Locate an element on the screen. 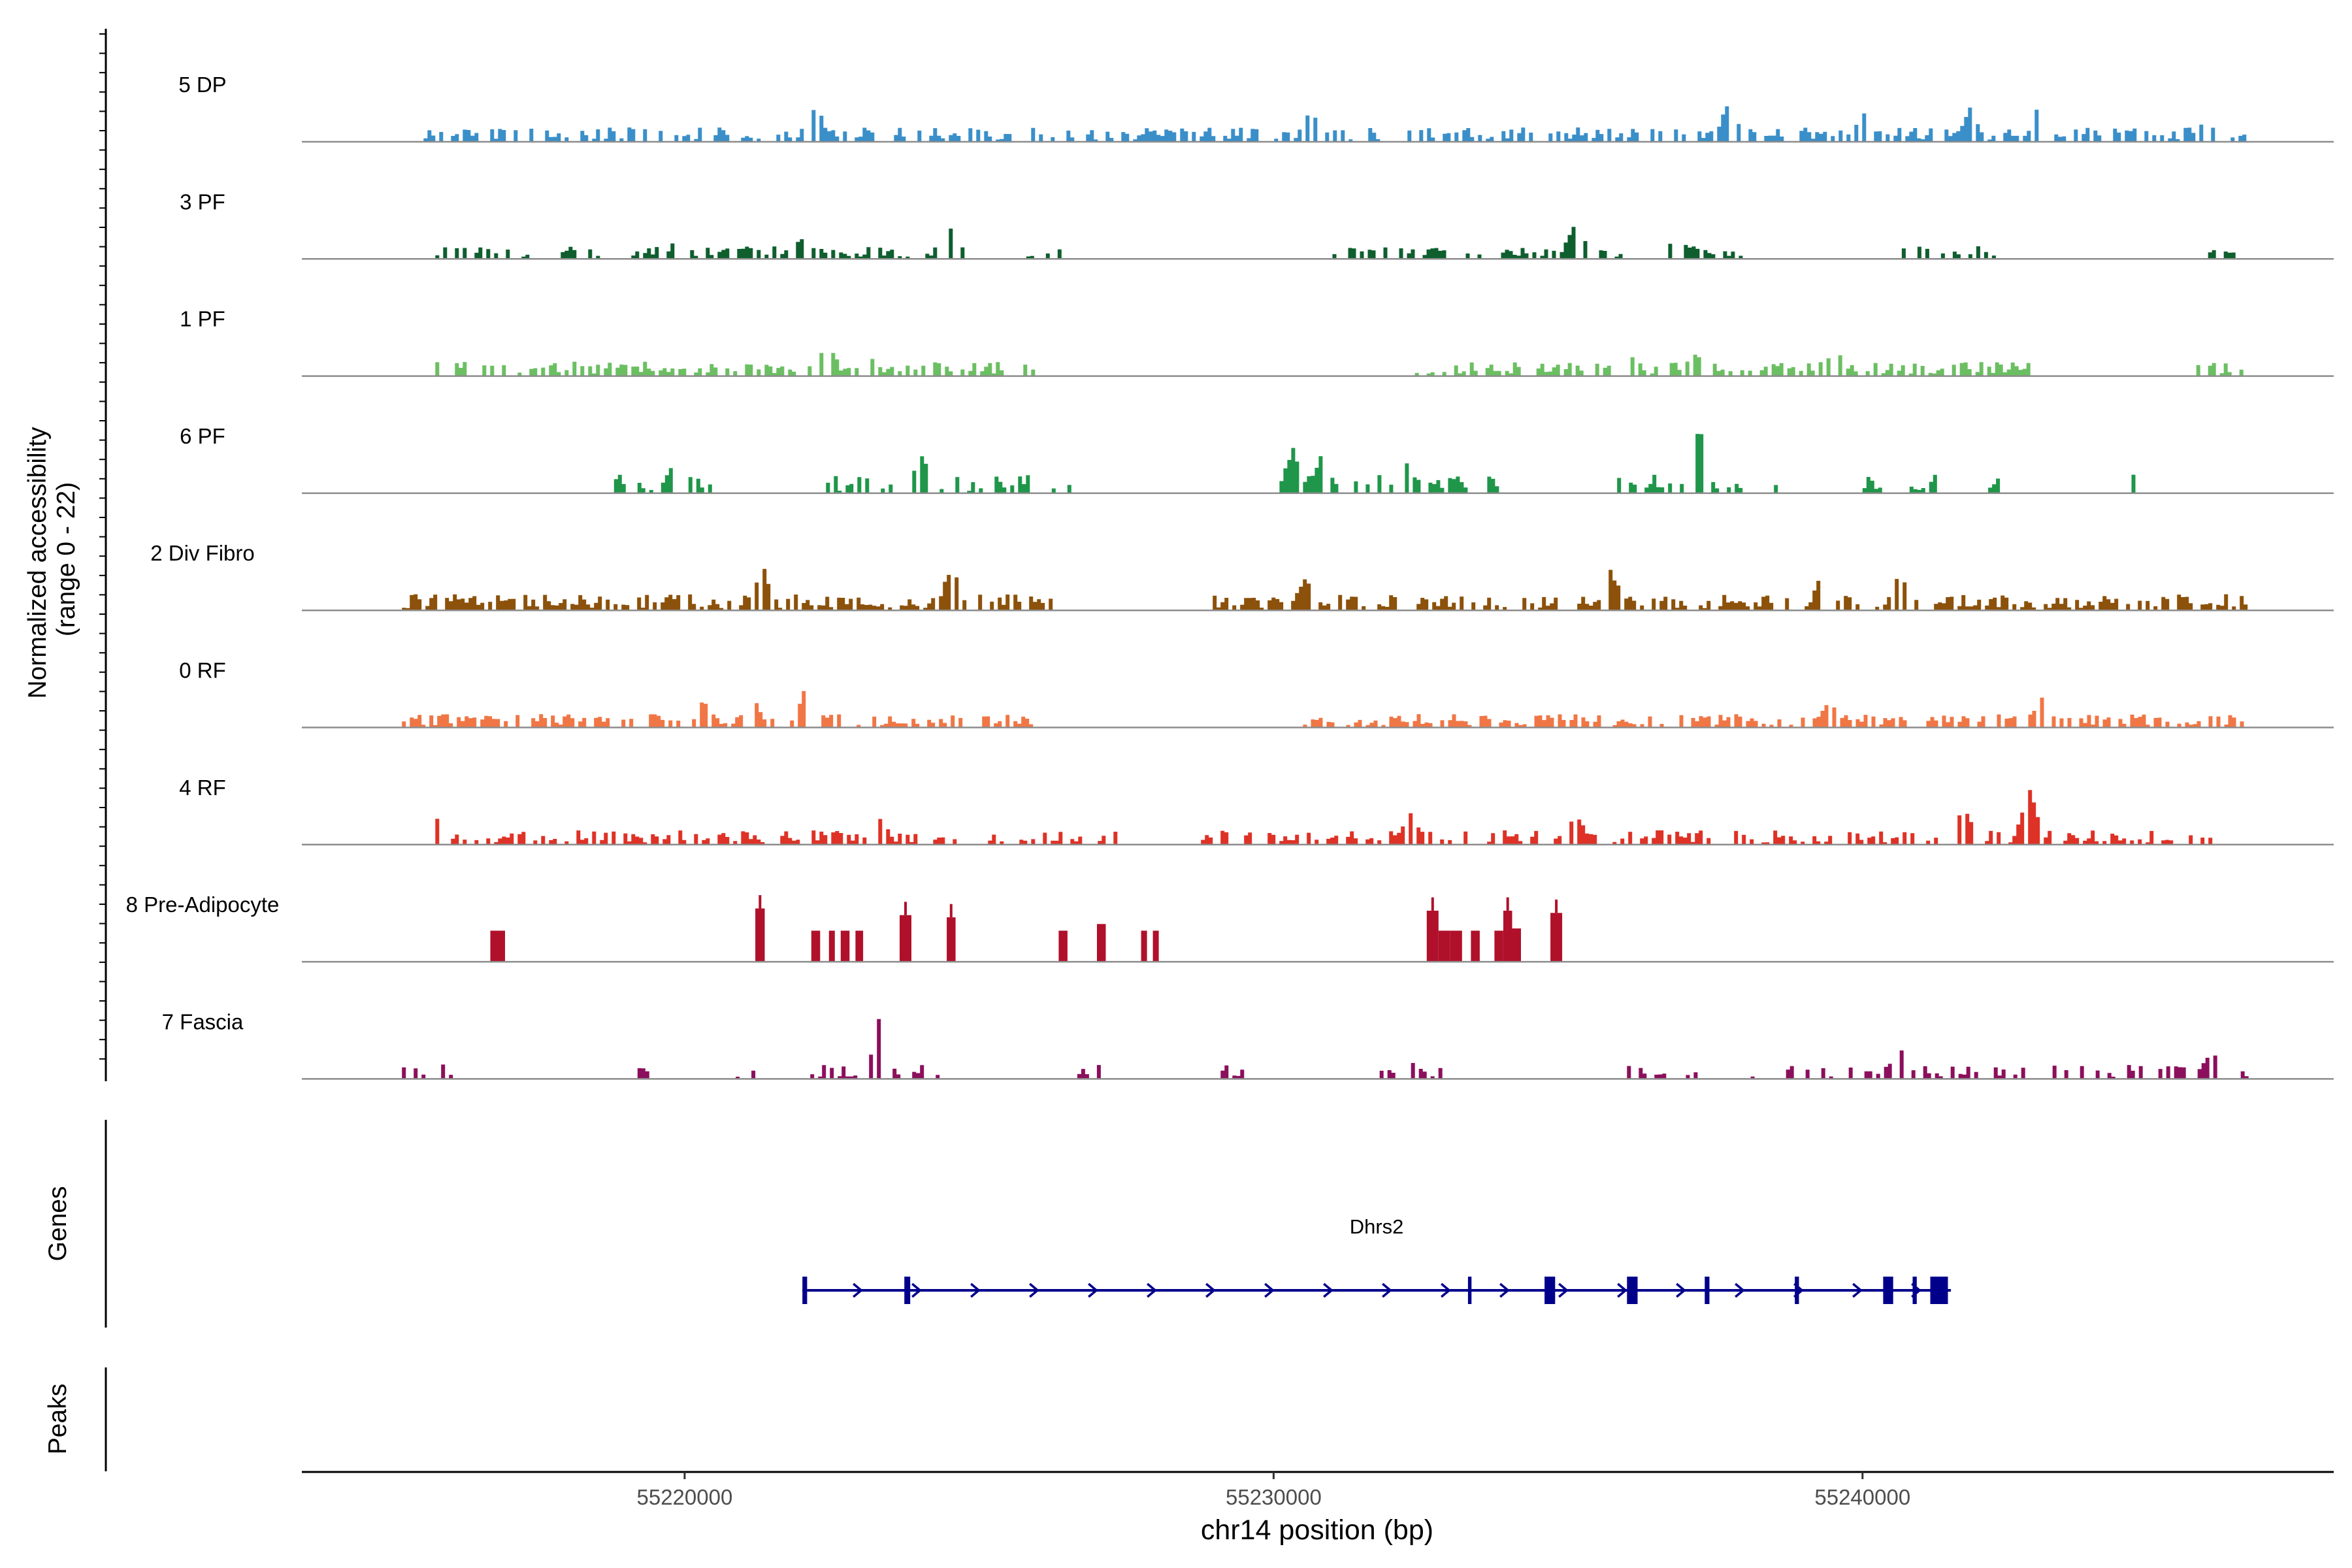 The image size is (2352, 1568). track-label: 7 Fascia is located at coordinates (203, 1021).